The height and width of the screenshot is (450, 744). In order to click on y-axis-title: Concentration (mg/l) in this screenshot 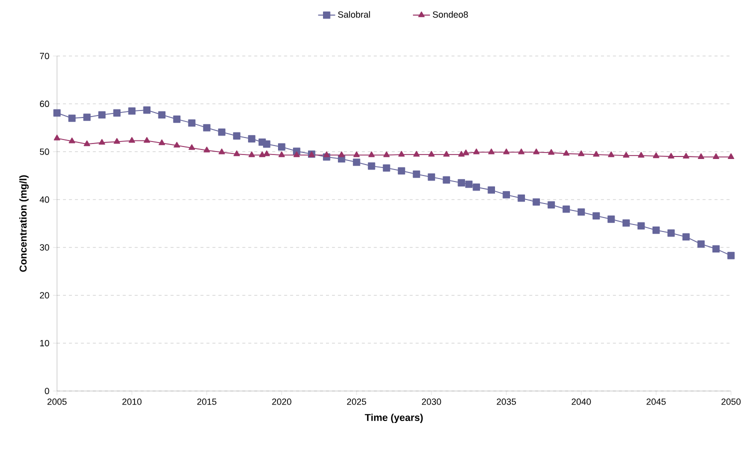, I will do `click(24, 223)`.